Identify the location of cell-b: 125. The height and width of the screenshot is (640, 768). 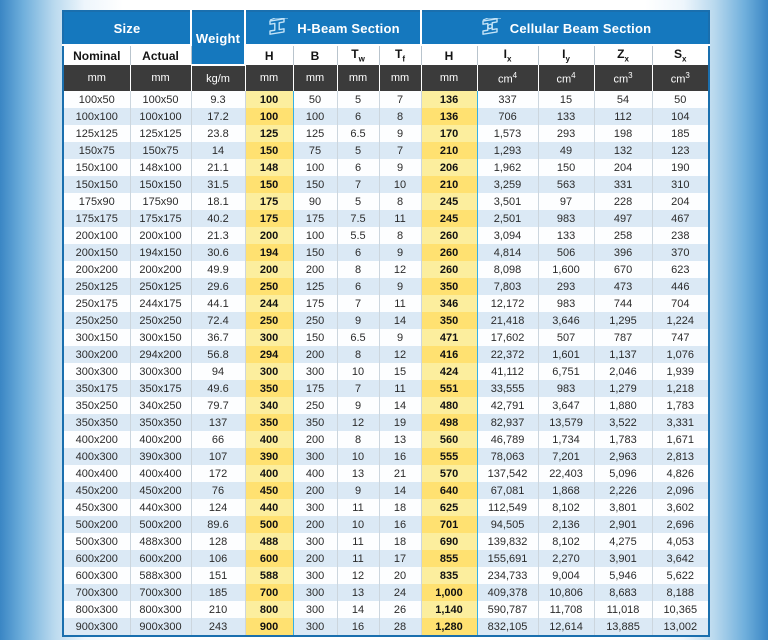
(315, 133).